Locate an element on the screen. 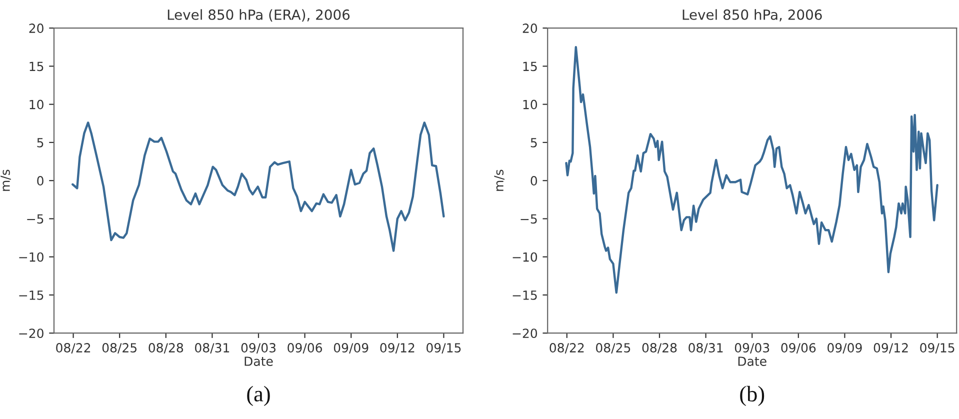  chart-title: Level 850 hPa, 2006 is located at coordinates (752, 15).